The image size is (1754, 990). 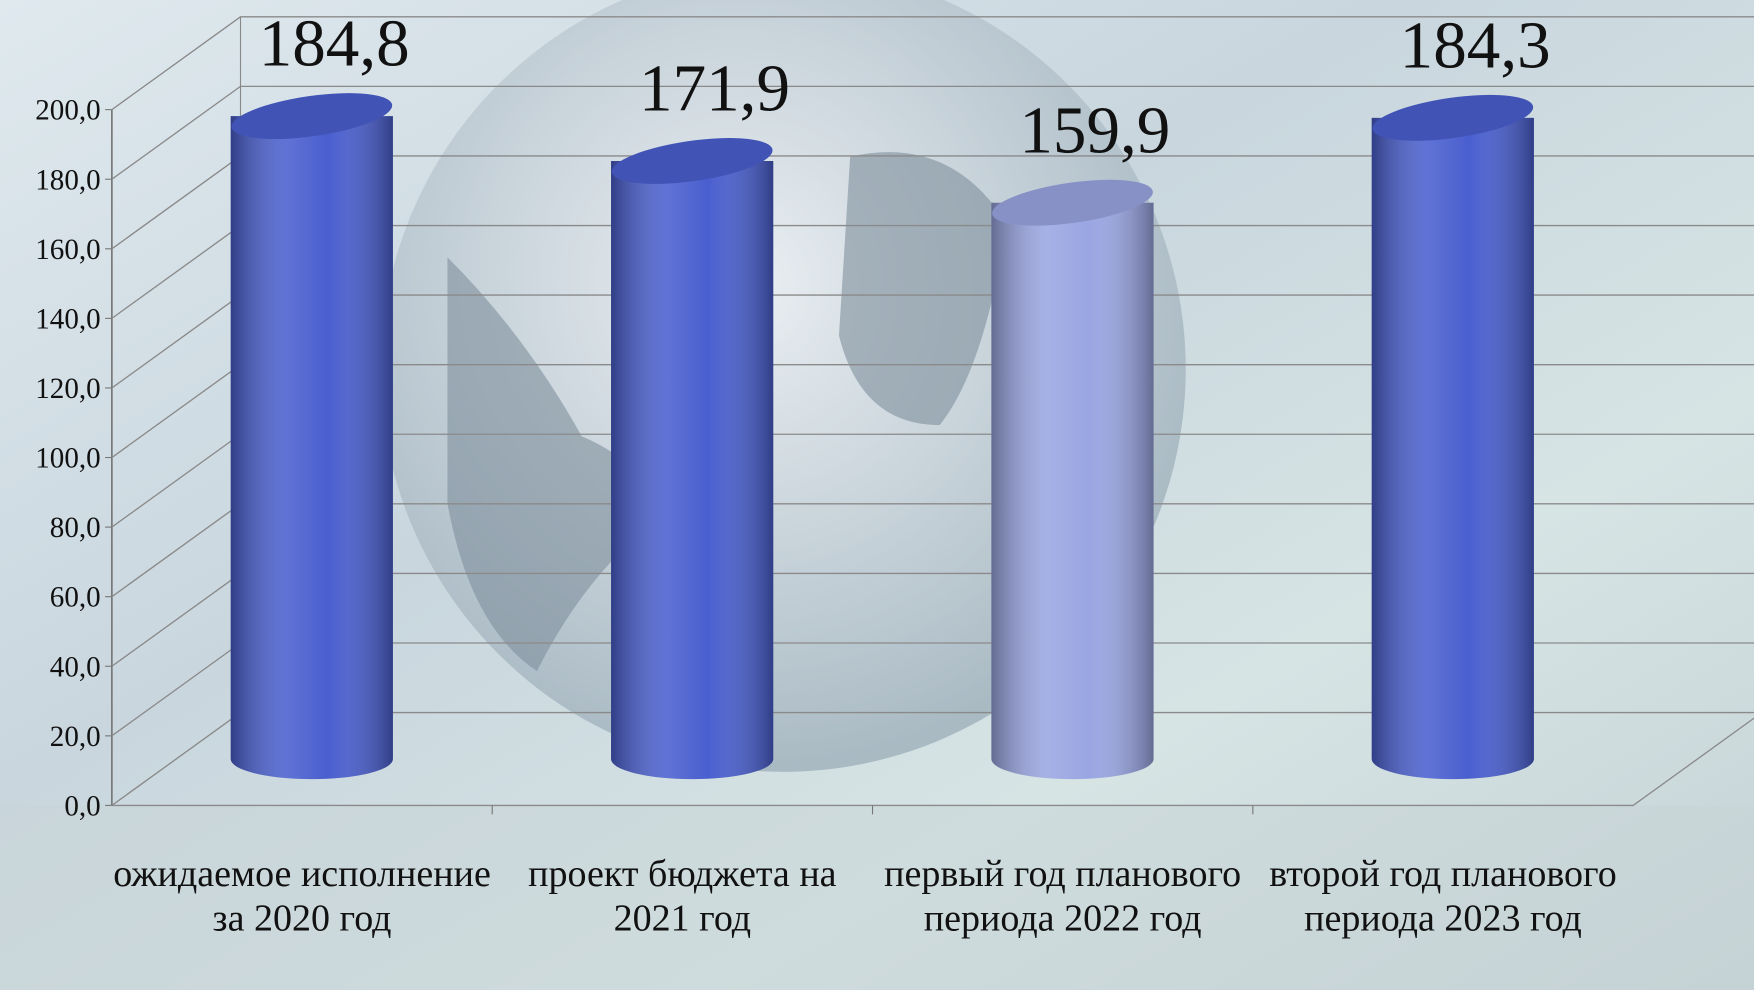 What do you see at coordinates (1475, 44) in the screenshot?
I see `value-label: 184,3` at bounding box center [1475, 44].